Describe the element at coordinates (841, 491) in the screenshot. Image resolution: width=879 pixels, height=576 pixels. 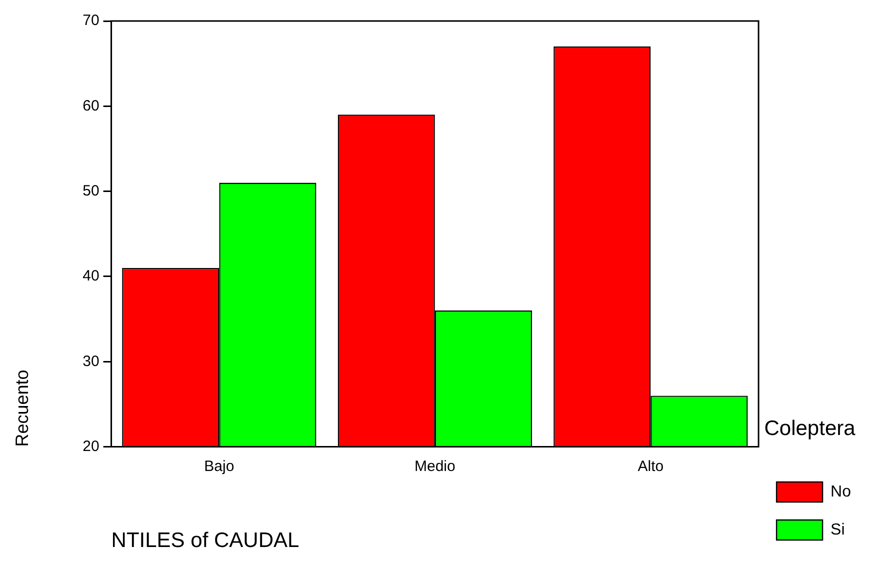
I see `legend-label: No` at that location.